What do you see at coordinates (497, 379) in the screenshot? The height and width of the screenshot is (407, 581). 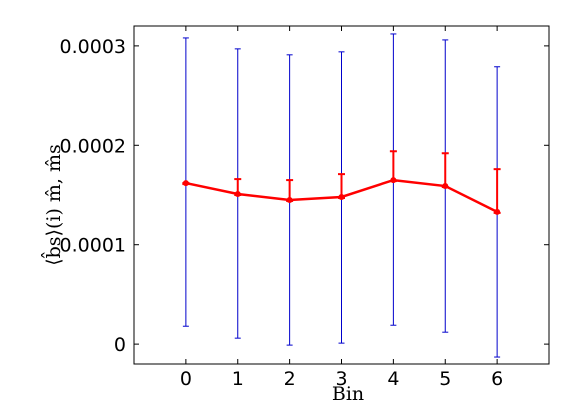 I see `x-tick-label: 6` at bounding box center [497, 379].